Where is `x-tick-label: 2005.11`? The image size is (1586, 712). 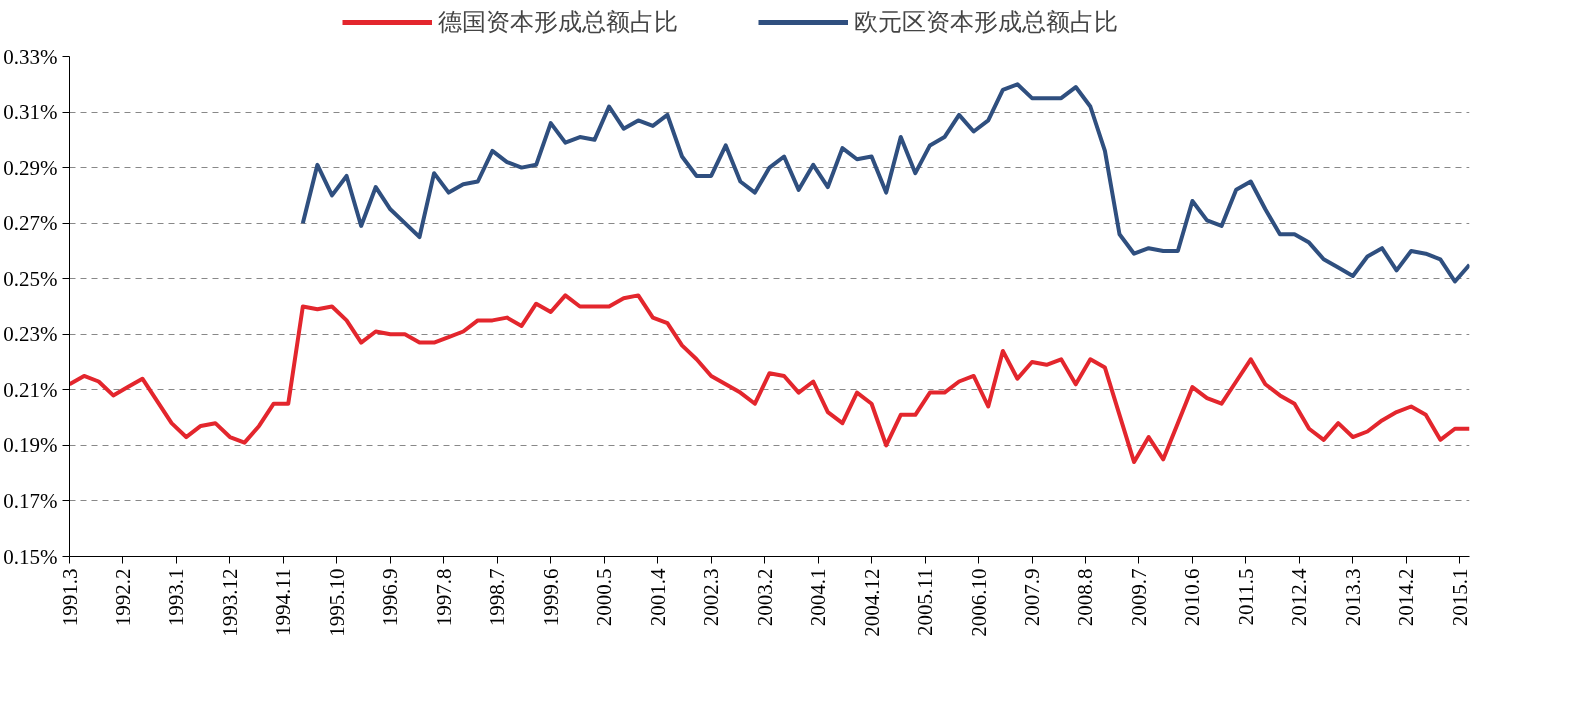
x-tick-label: 2005.11 is located at coordinates (925, 602).